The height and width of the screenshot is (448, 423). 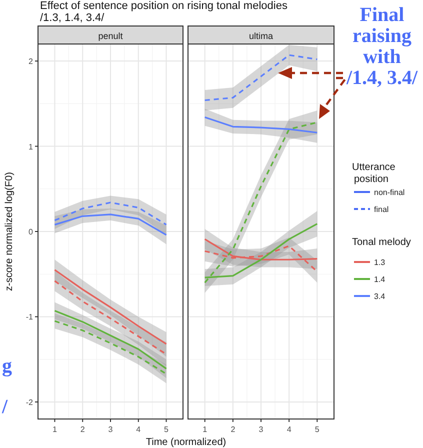 What do you see at coordinates (31, 61) in the screenshot?
I see `y-tick-label: 2` at bounding box center [31, 61].